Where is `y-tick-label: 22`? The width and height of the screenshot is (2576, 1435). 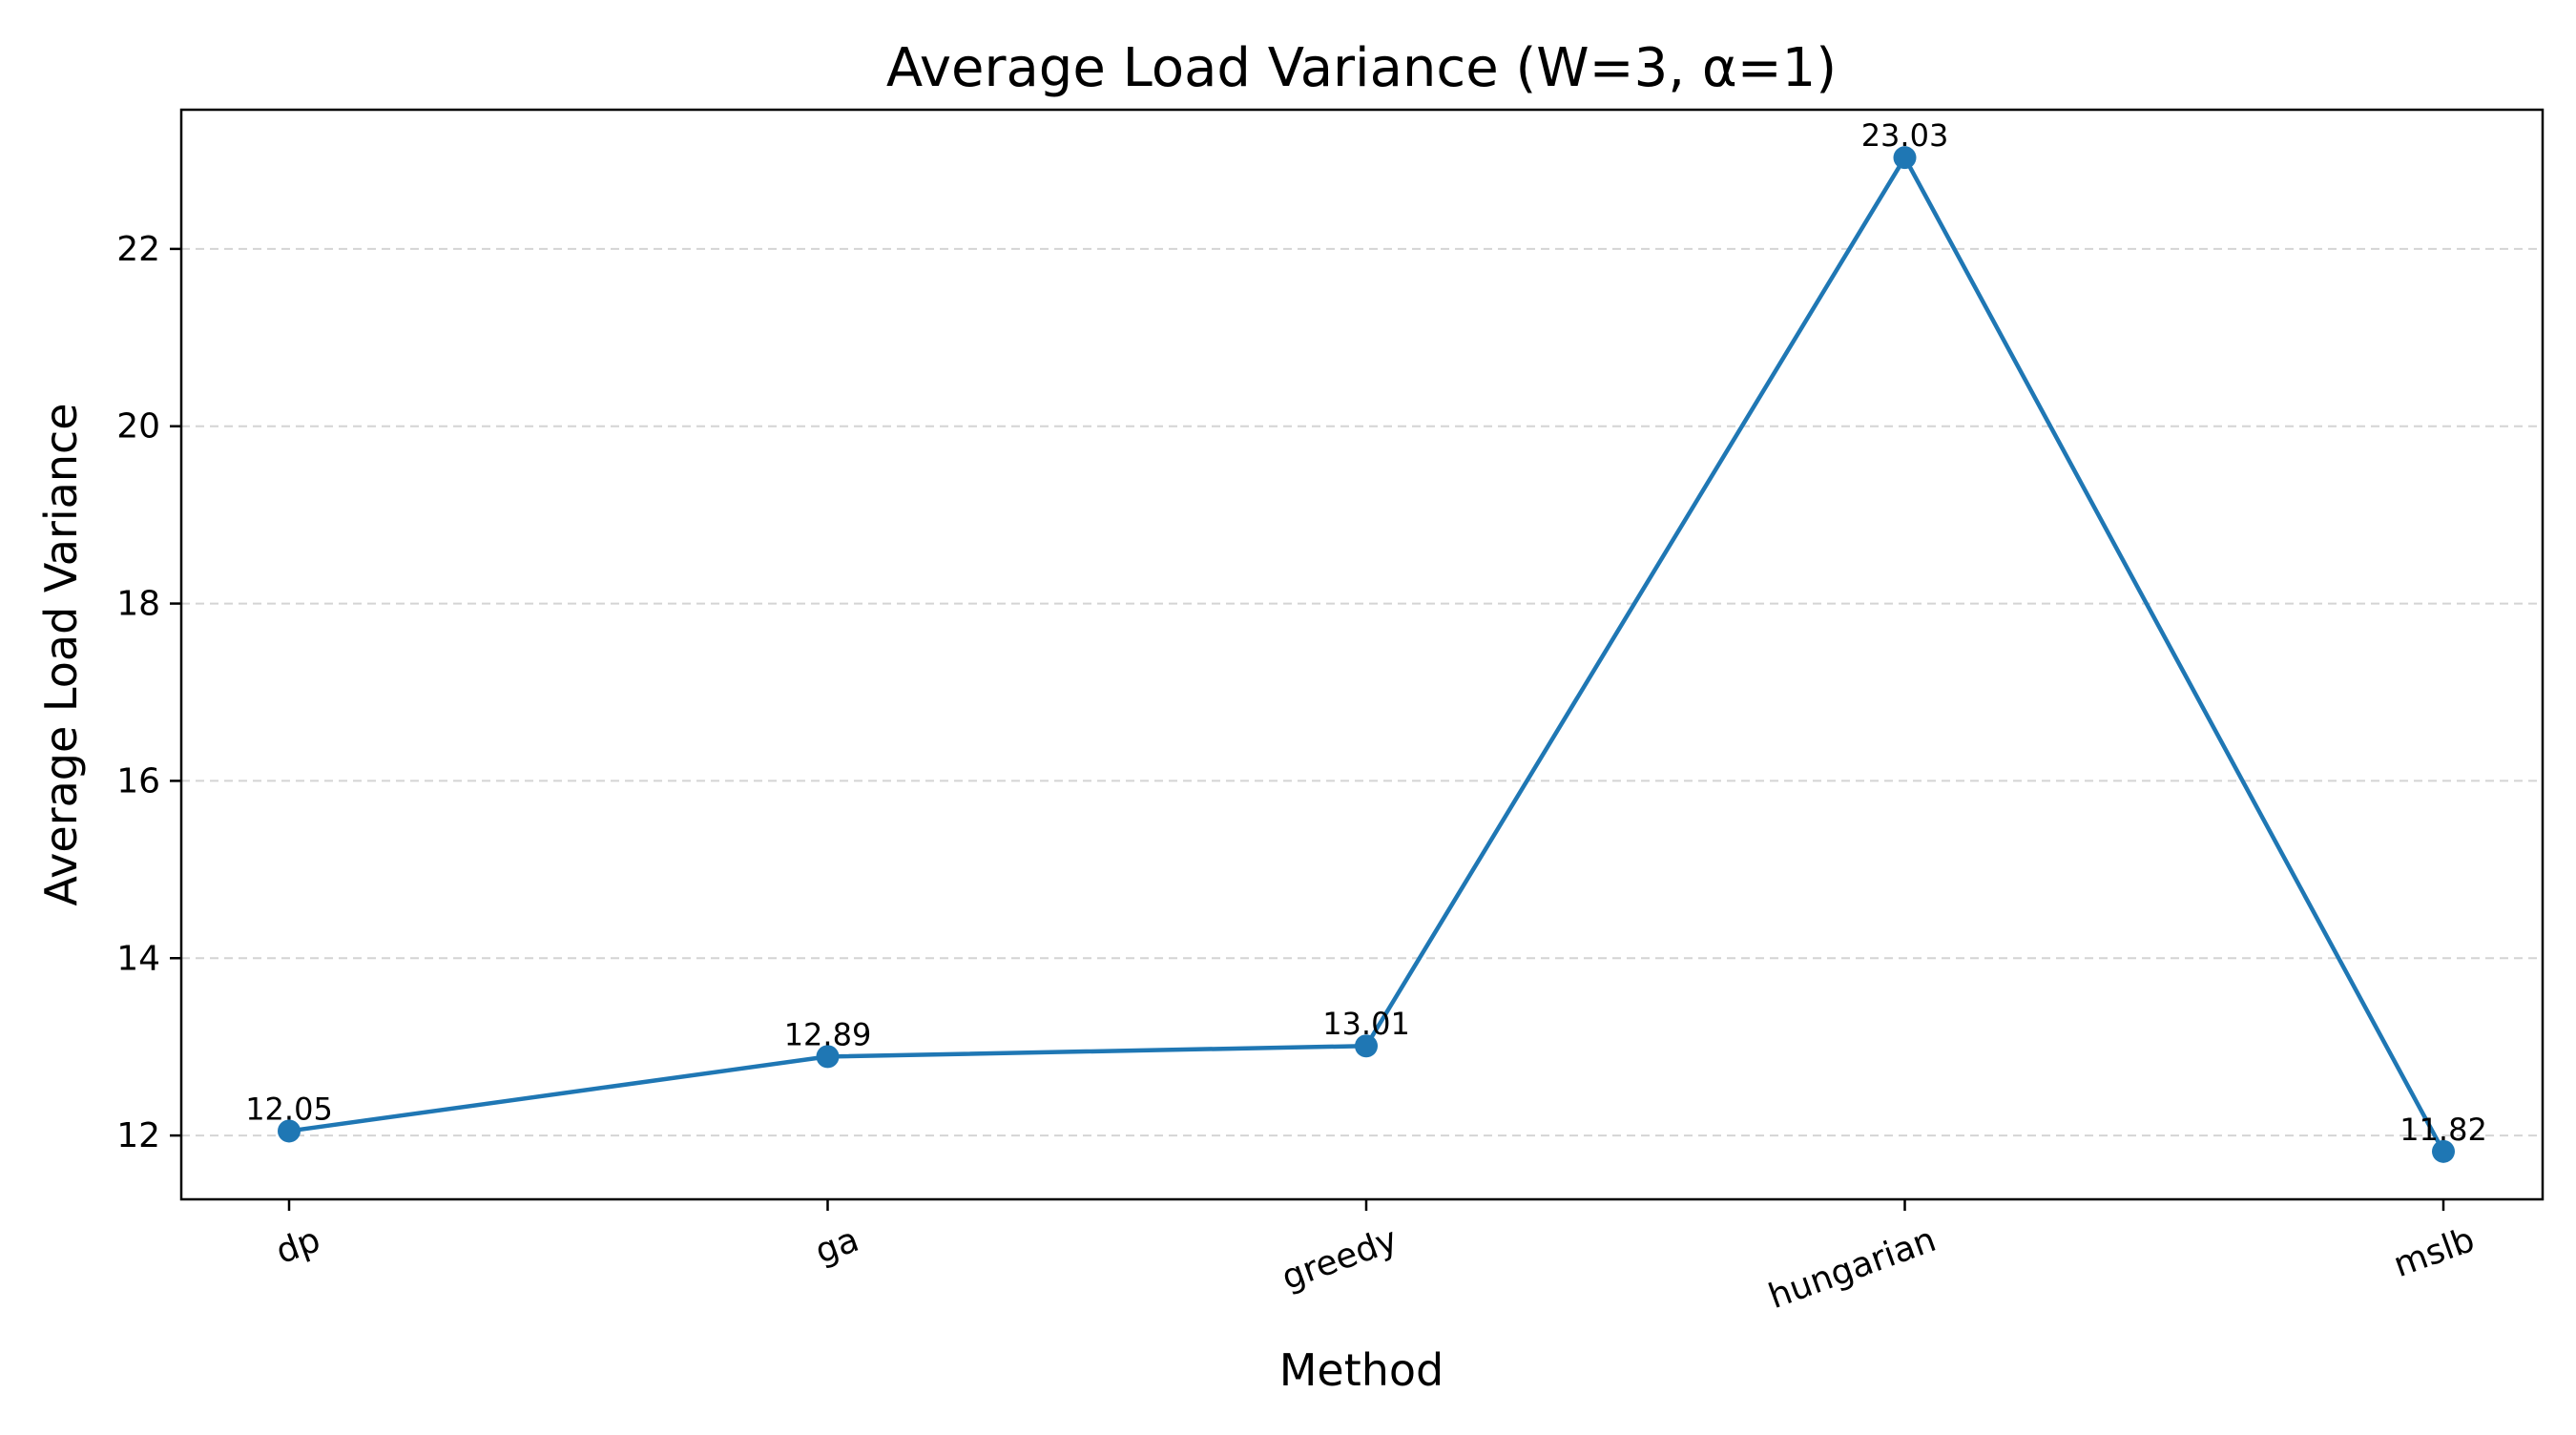
y-tick-label: 22 is located at coordinates (138, 249).